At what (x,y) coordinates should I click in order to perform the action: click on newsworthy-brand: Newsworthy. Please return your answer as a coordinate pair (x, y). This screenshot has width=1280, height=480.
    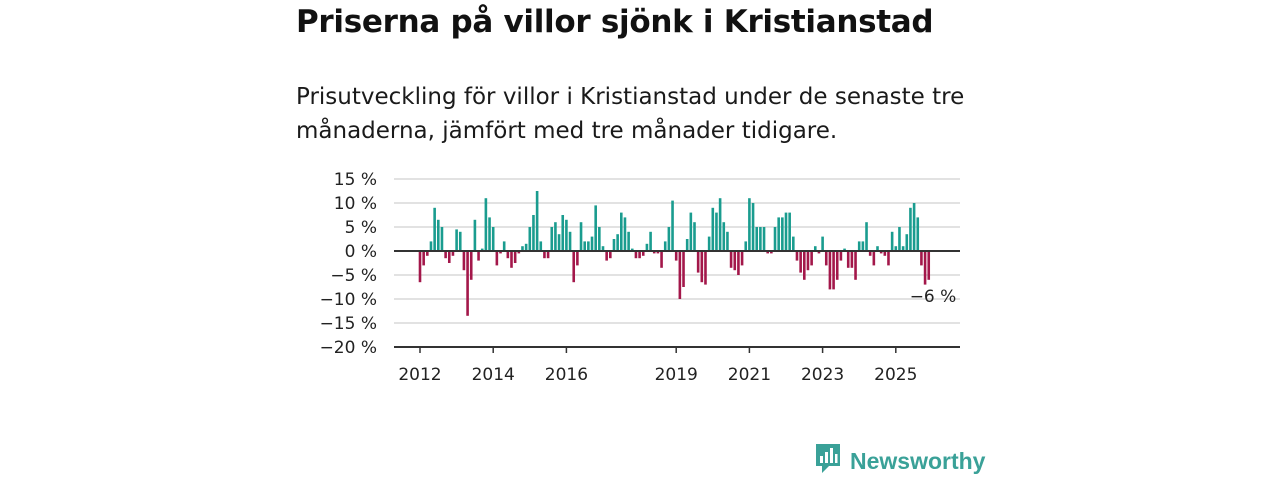
    Looking at the image, I should click on (899, 461).